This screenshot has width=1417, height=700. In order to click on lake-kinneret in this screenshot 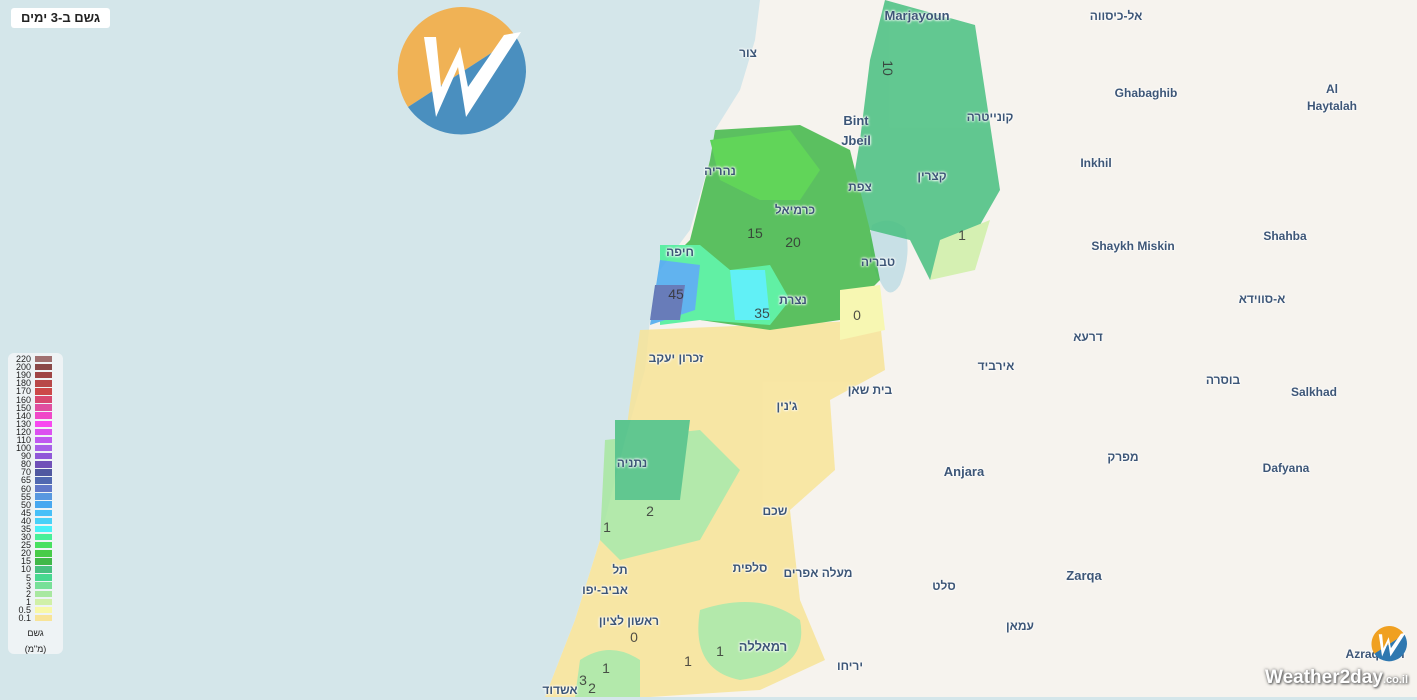, I will do `click(888, 256)`.